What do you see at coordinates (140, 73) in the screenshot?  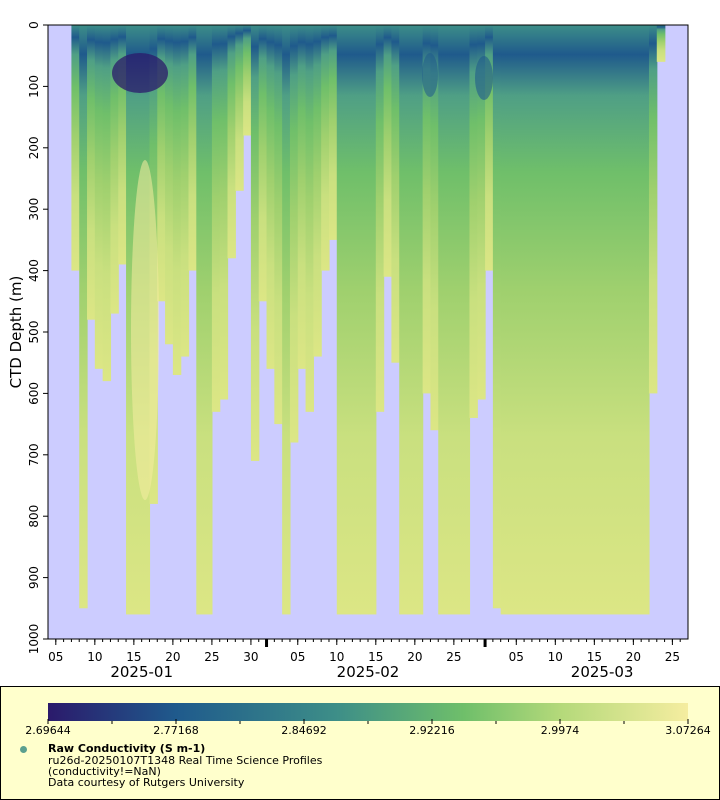 I see `plume-dark-core` at bounding box center [140, 73].